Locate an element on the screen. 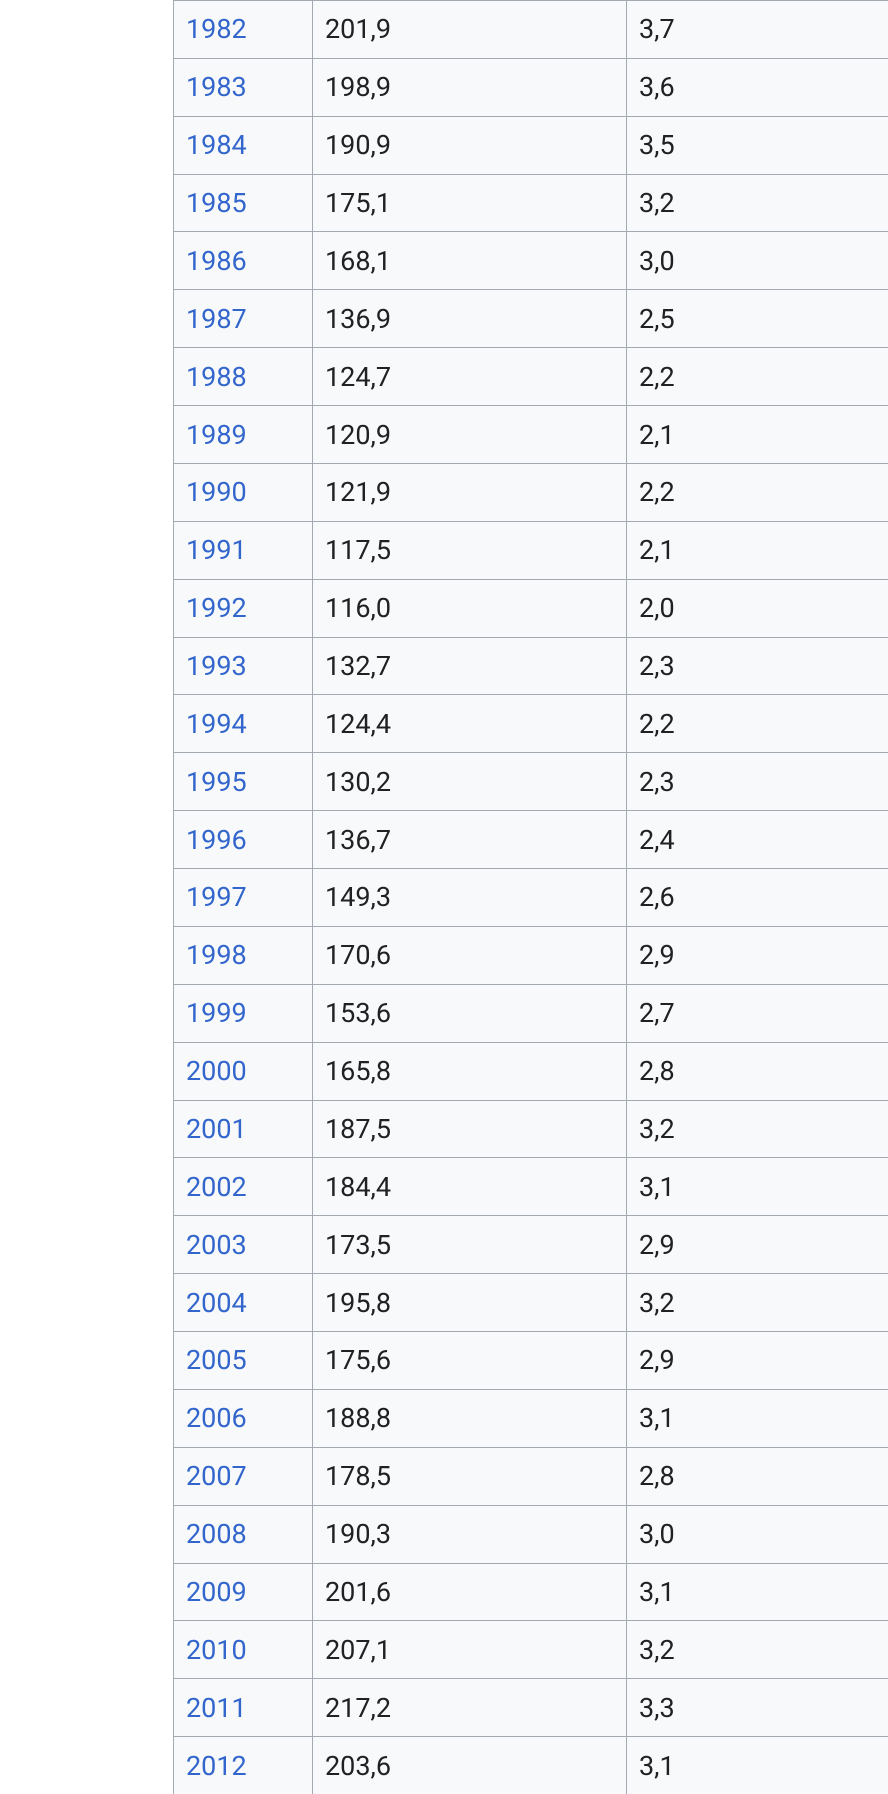 Image resolution: width=888 pixels, height=1794 pixels. value-cell: 203,6 is located at coordinates (470, 1765).